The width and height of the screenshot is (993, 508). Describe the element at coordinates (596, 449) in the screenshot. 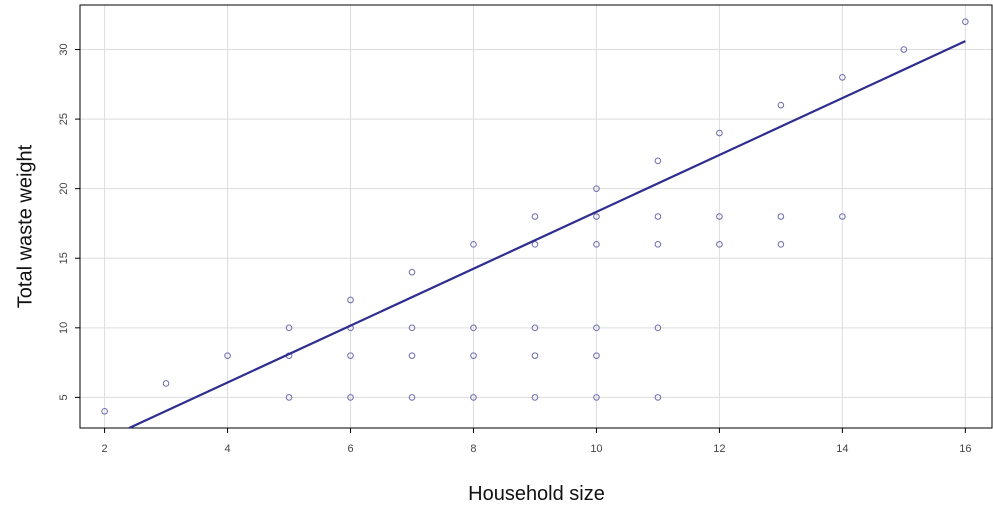

I see `x-tick-label: 10` at that location.